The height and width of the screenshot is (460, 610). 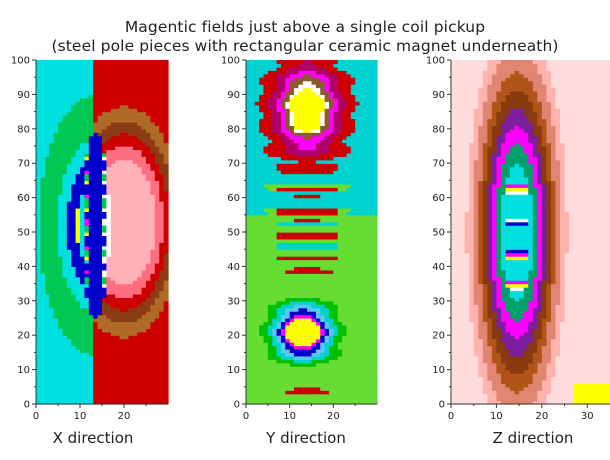 What do you see at coordinates (23, 95) in the screenshot?
I see `y-tick-label: 90` at bounding box center [23, 95].